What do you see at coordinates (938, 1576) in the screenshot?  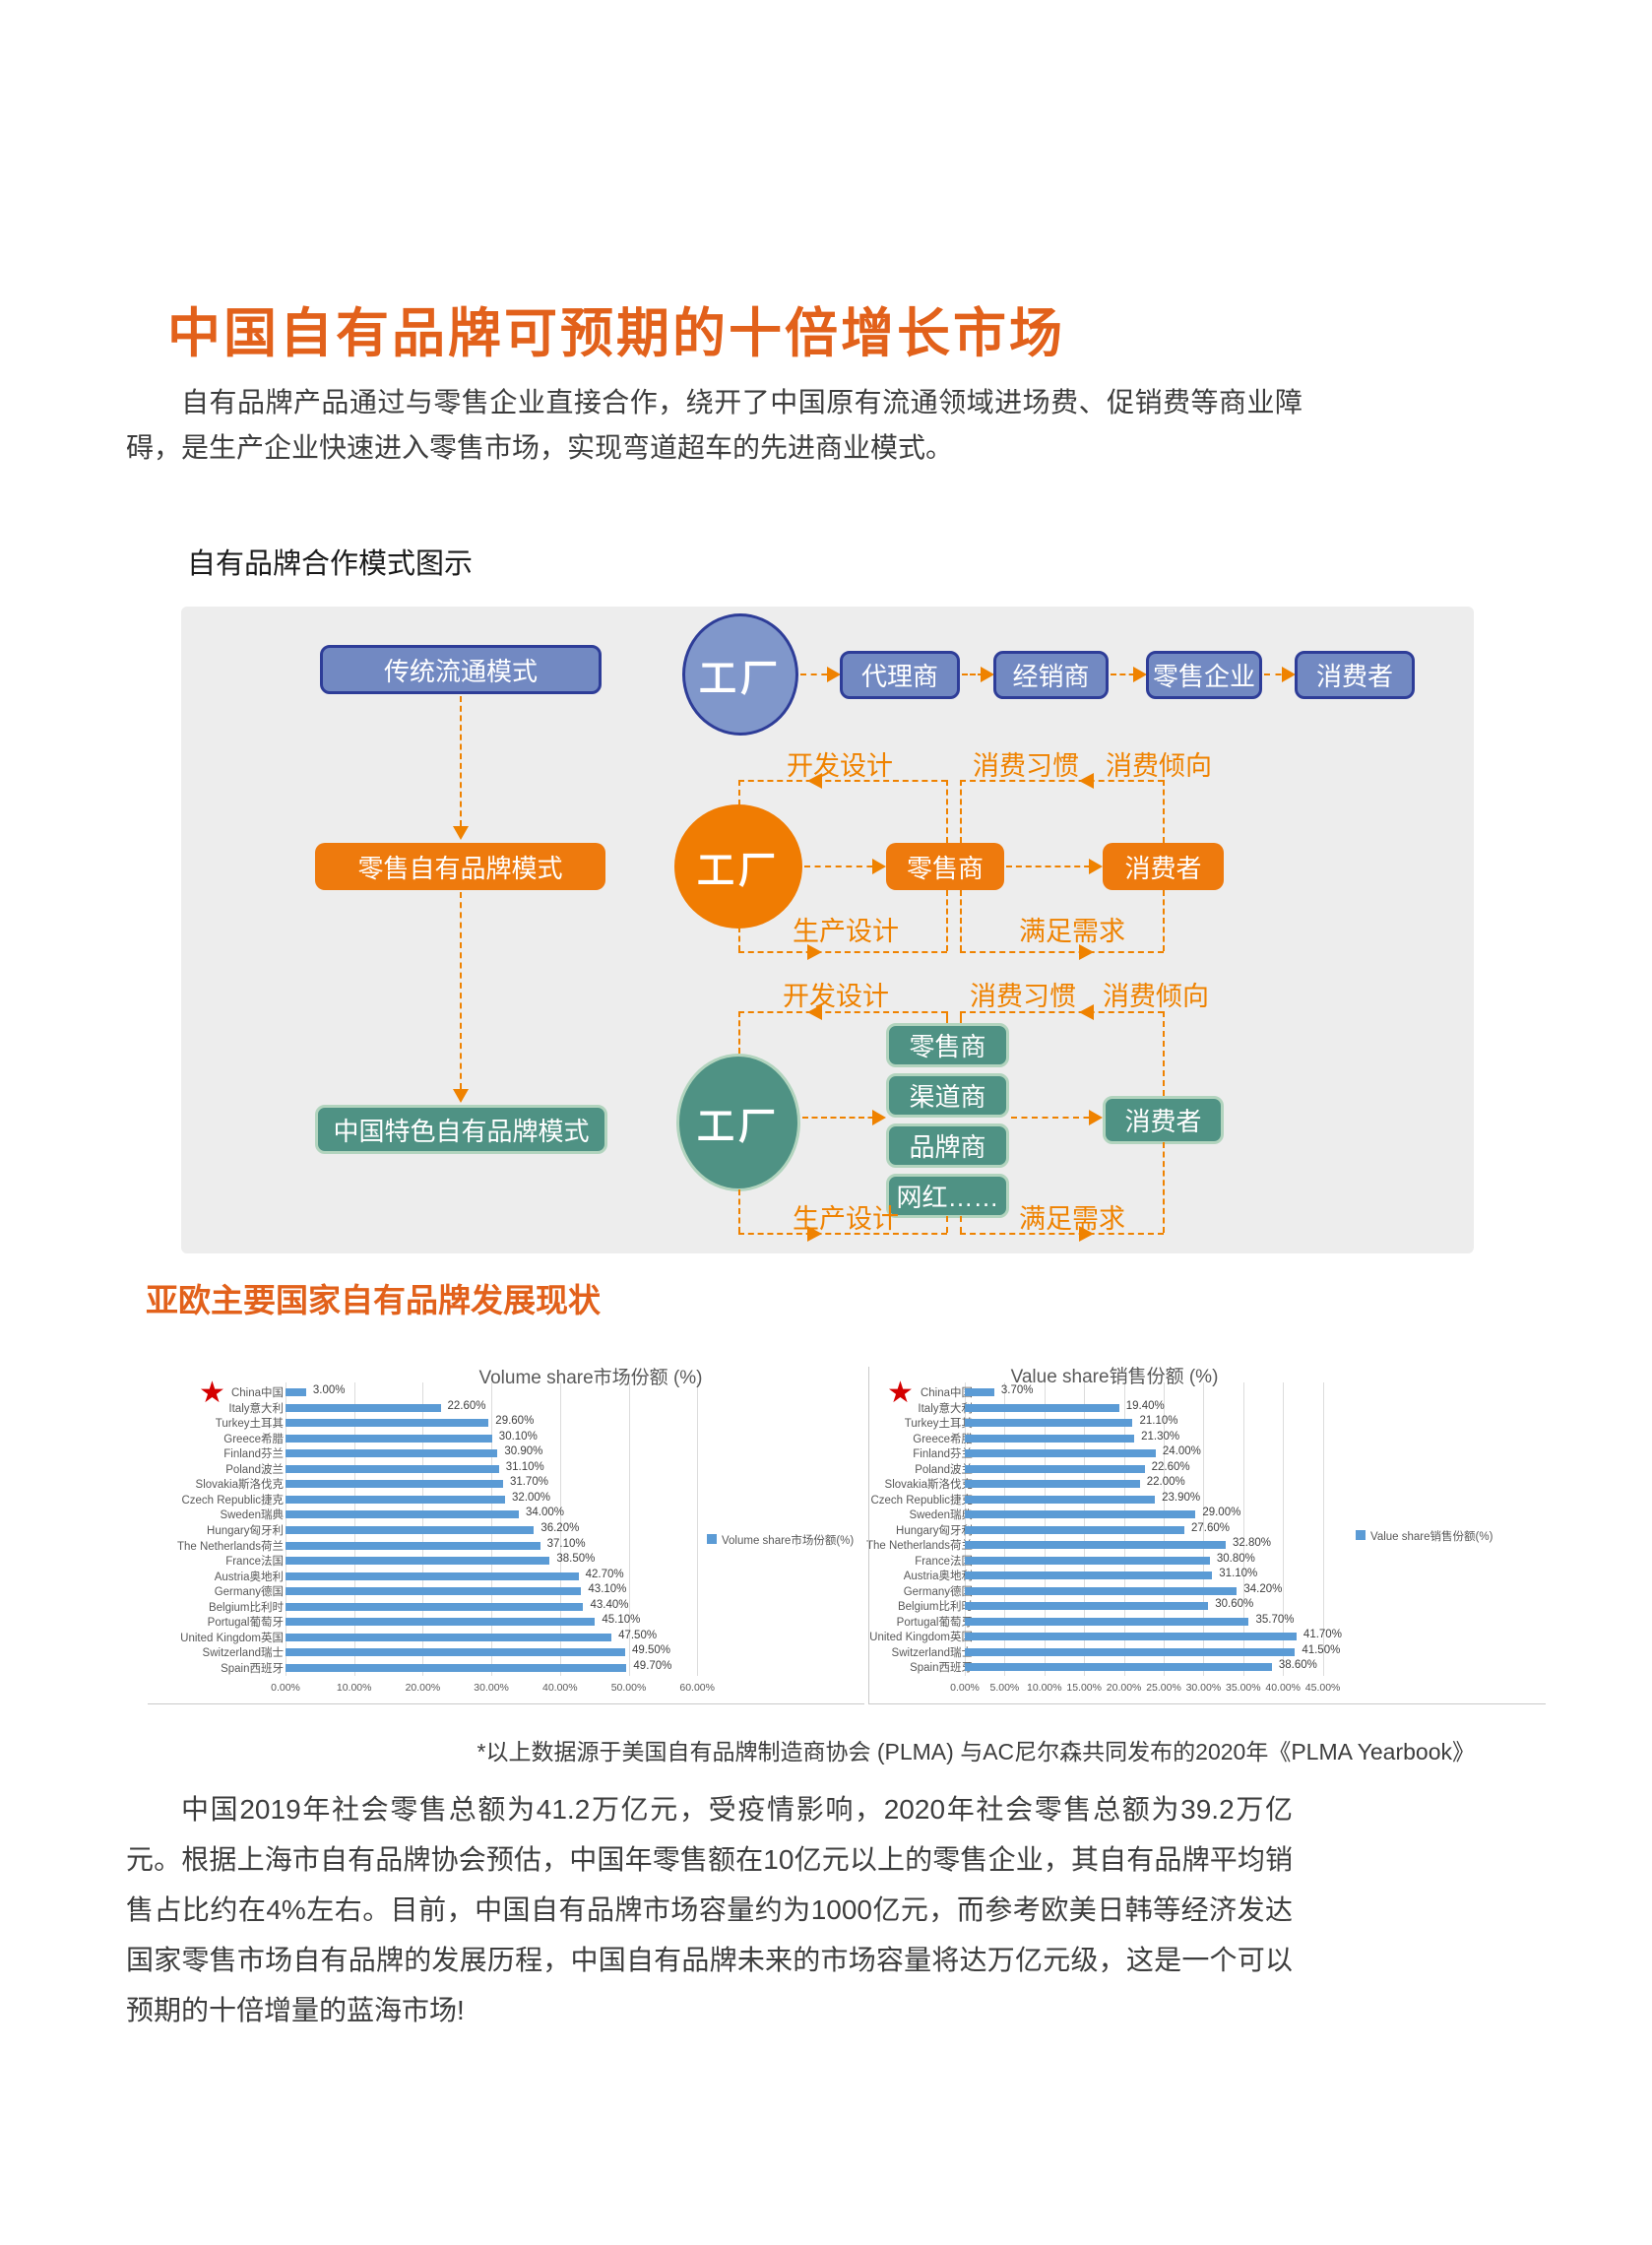 I see `category-label: Austria奥地利` at bounding box center [938, 1576].